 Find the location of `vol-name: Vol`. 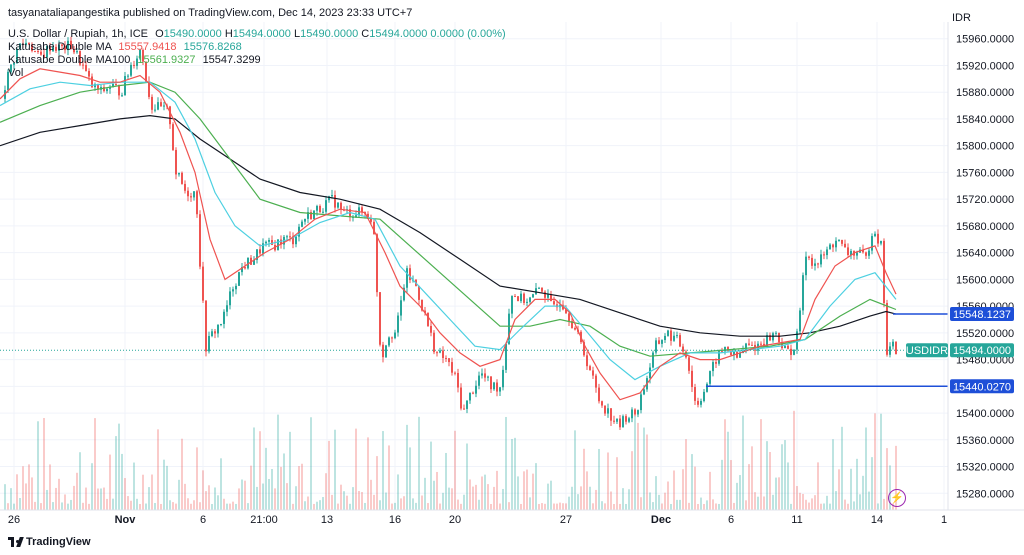

vol-name: Vol is located at coordinates (16, 73).